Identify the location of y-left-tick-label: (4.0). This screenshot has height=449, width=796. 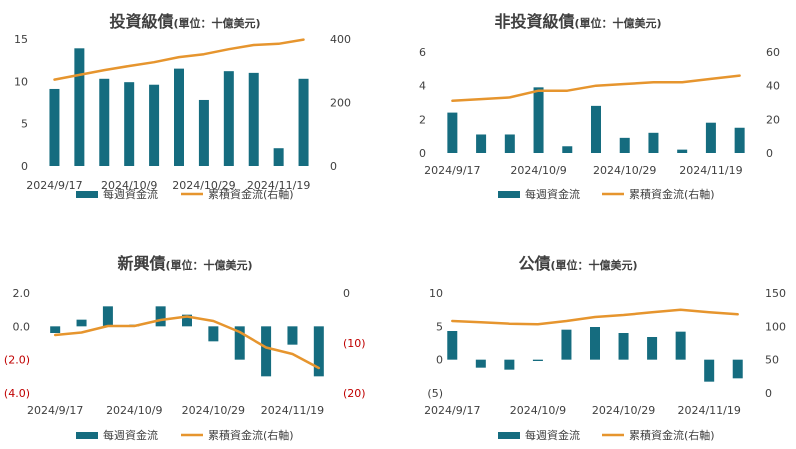
(17, 393).